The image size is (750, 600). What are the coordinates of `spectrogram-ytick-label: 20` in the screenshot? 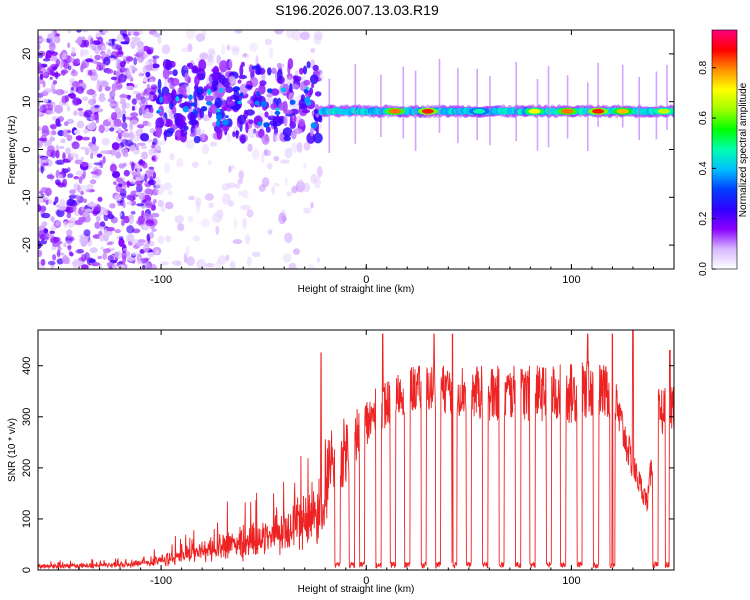 It's located at (27, 54).